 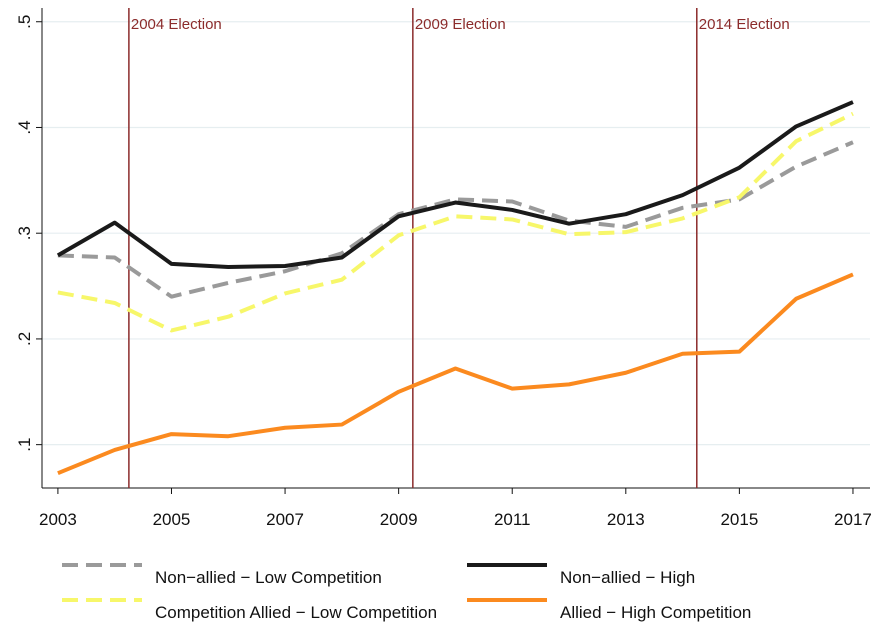 I want to click on x-tick-label: 2009, so click(x=399, y=519).